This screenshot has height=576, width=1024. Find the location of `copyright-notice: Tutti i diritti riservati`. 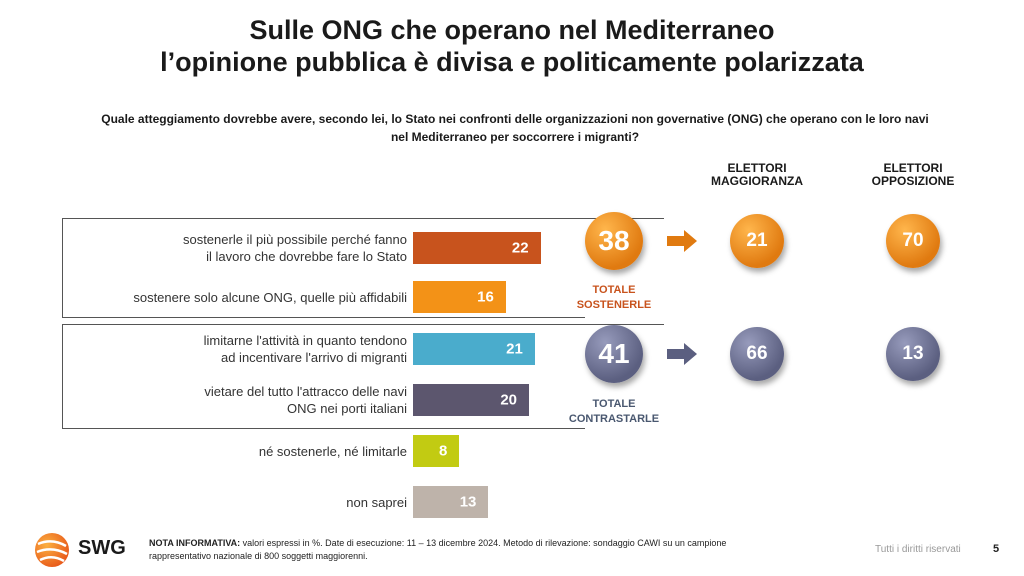

copyright-notice: Tutti i diritti riservati is located at coordinates (918, 549).